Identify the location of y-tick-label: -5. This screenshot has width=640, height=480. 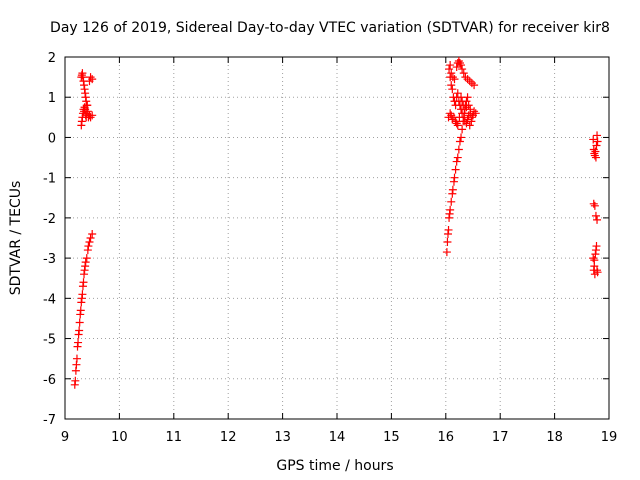
(49, 340).